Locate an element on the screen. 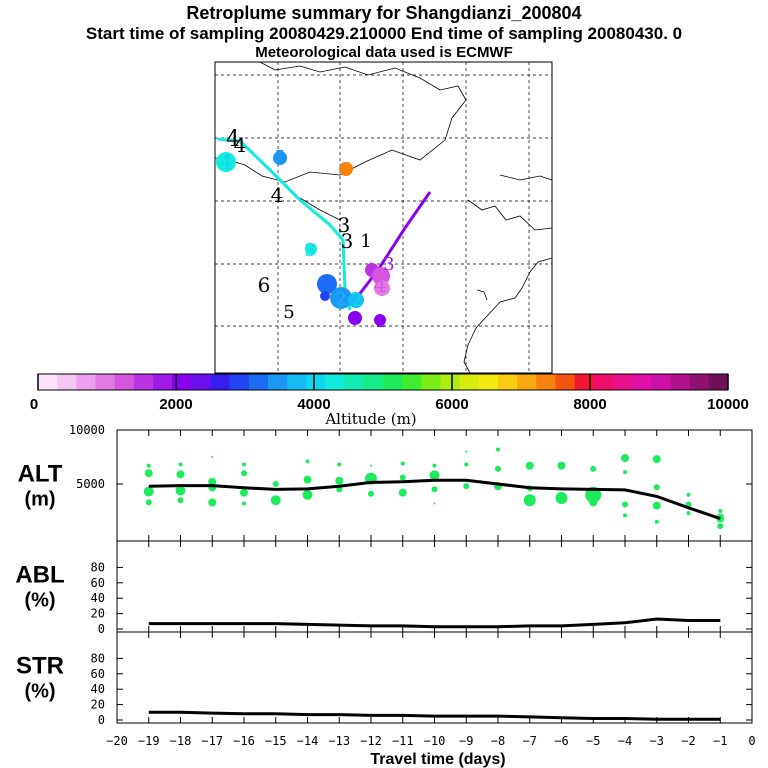 The height and width of the screenshot is (768, 768). x-tick-label: −12 is located at coordinates (371, 741).